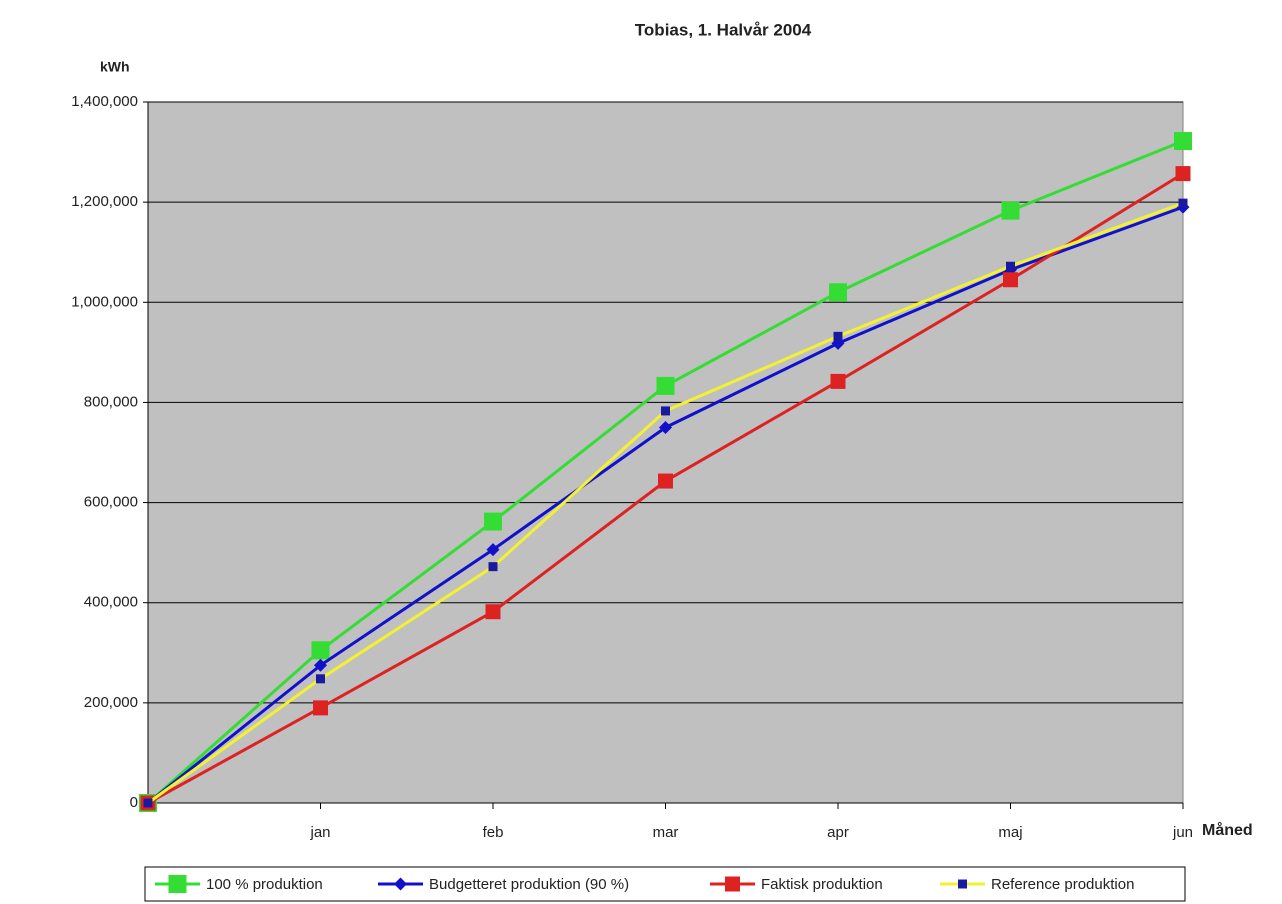 This screenshot has height=904, width=1282. I want to click on y-tick-label: 800,000, so click(111, 401).